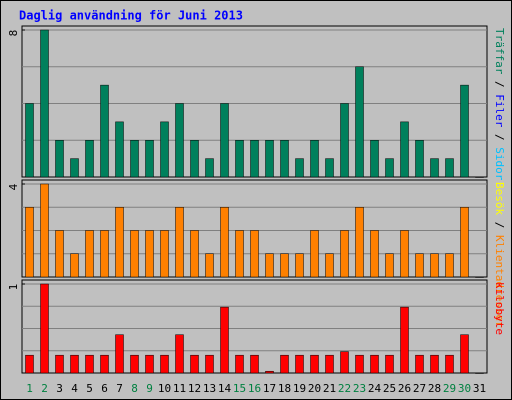  What do you see at coordinates (464, 388) in the screenshot?
I see `x-tick-label: 30` at bounding box center [464, 388].